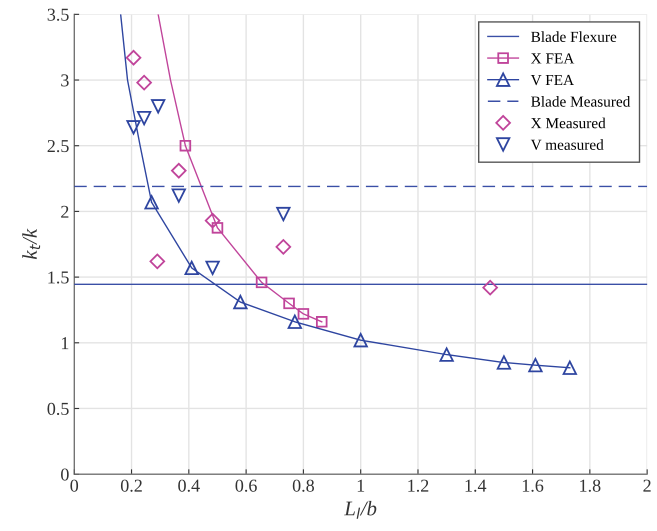  Describe the element at coordinates (246, 486) in the screenshot. I see `x-tick-label: 0.6` at that location.